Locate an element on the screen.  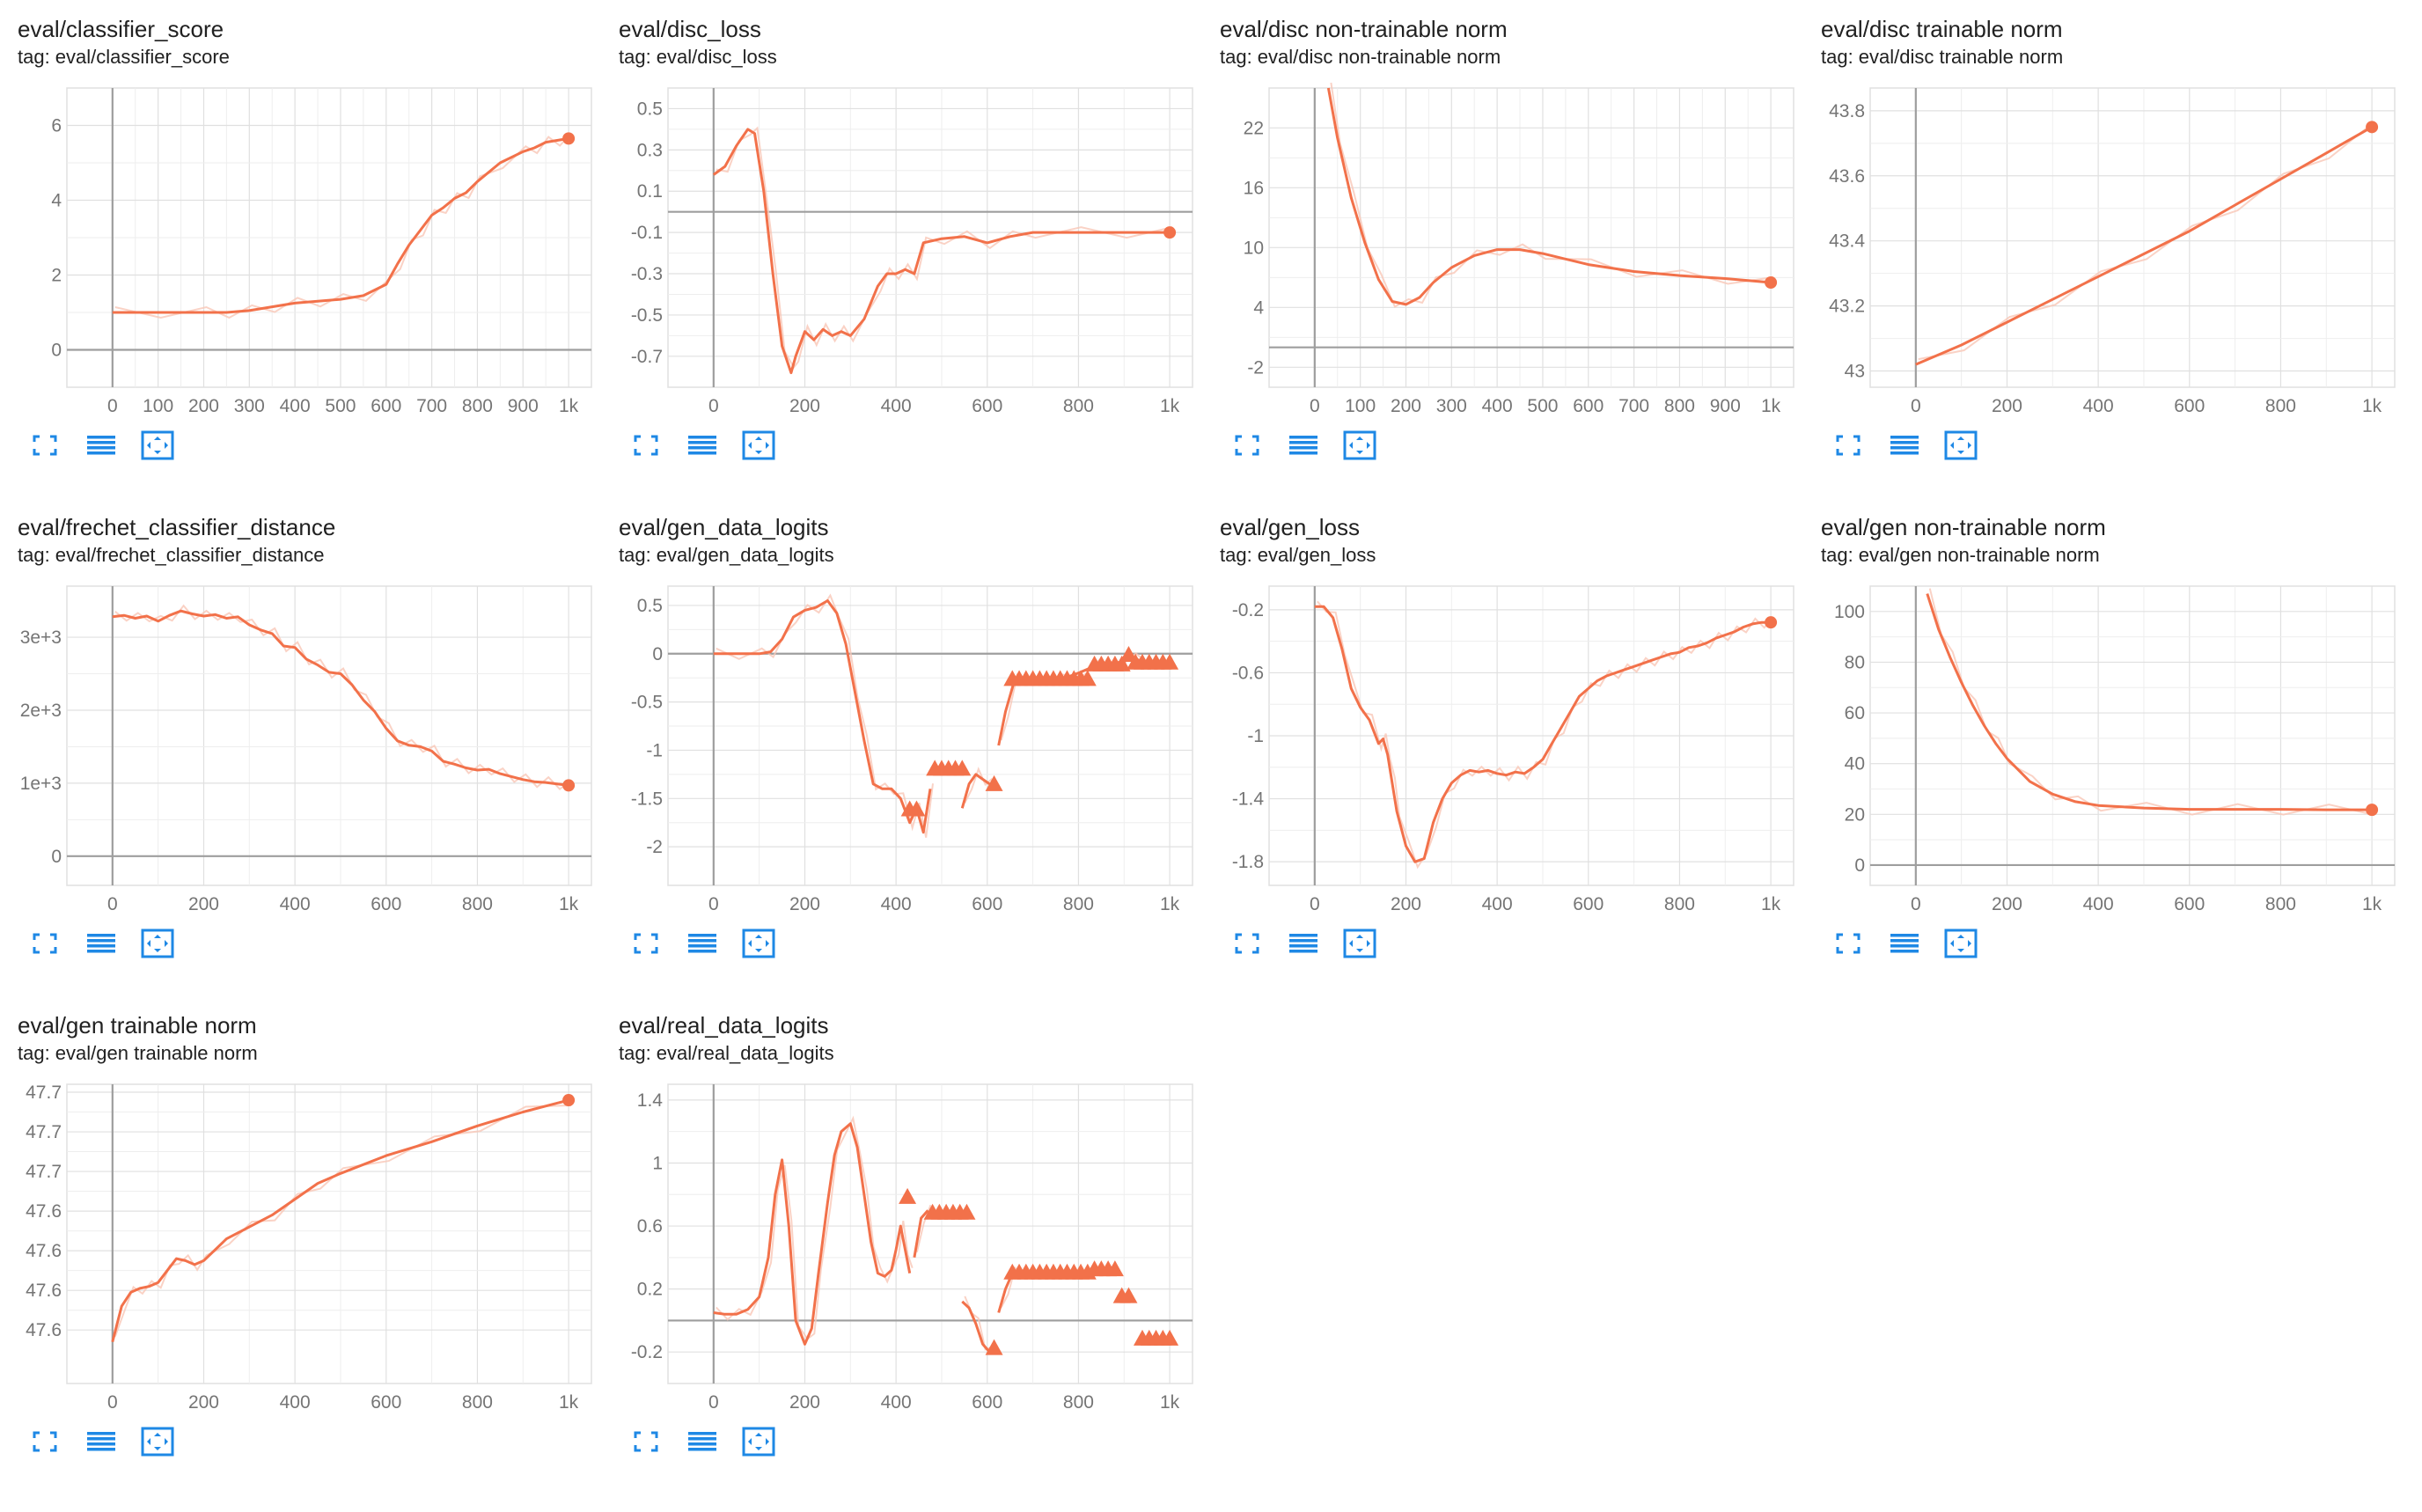
y-tick-label: 0 is located at coordinates (56, 857).